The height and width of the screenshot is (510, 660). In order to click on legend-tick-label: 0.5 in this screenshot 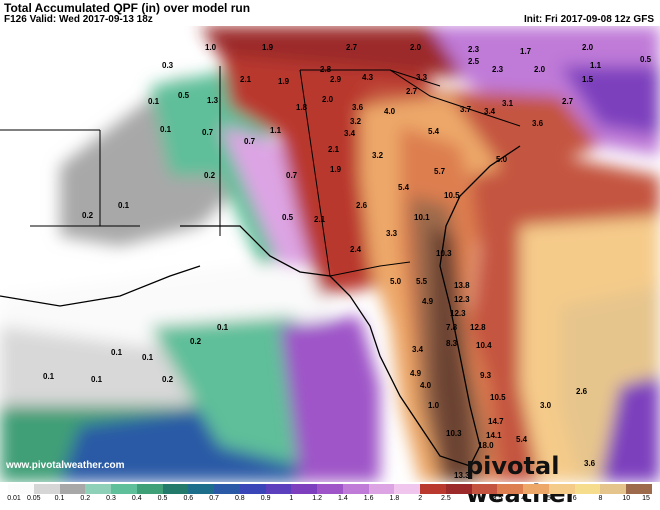, I will do `click(162, 498)`.